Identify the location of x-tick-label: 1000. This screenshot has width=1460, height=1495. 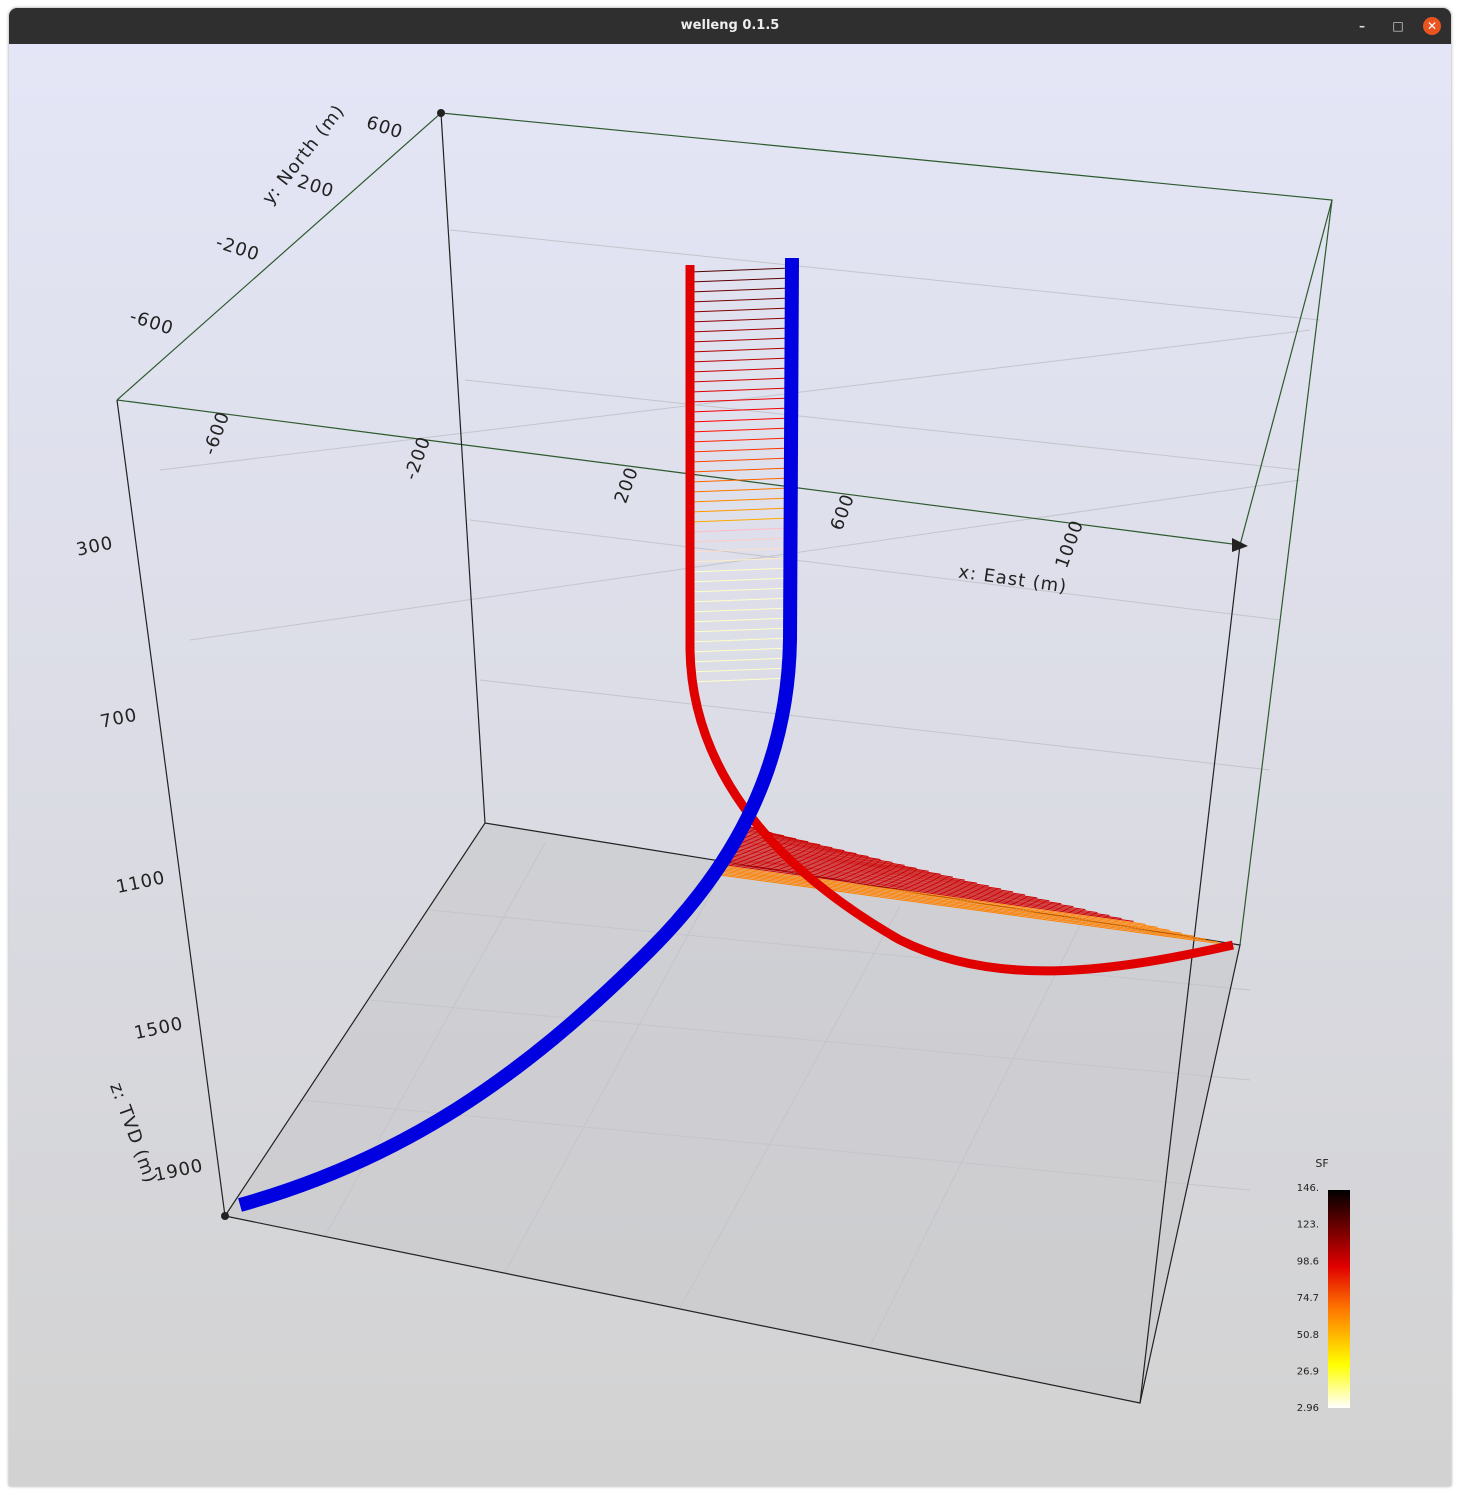
(1069, 544).